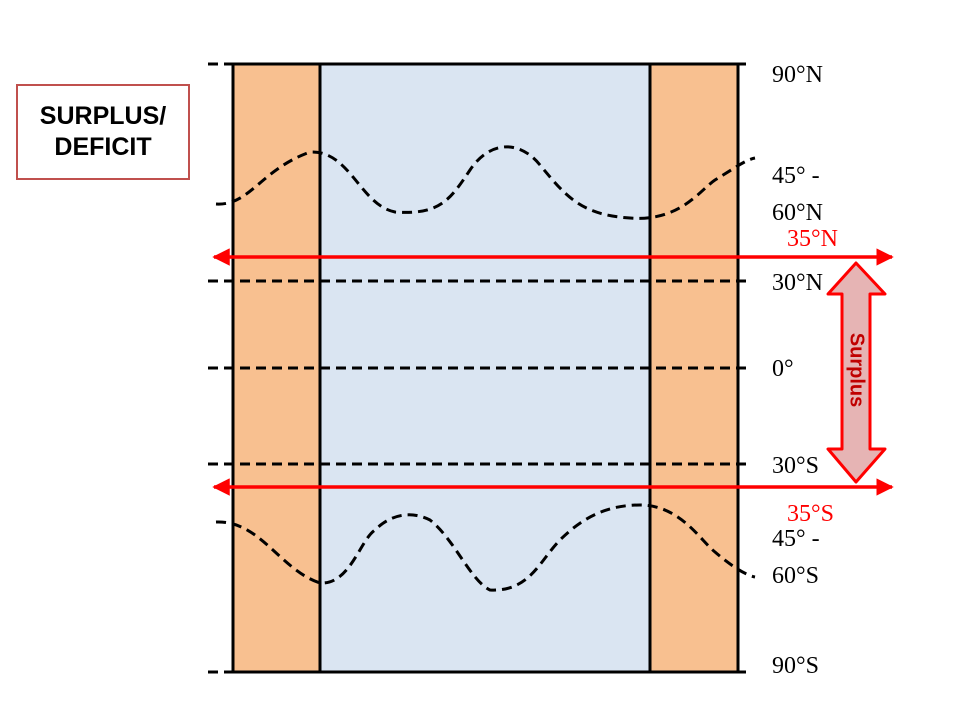 This screenshot has height=725, width=960. I want to click on label-45-60n-line1: 45° -, so click(796, 176).